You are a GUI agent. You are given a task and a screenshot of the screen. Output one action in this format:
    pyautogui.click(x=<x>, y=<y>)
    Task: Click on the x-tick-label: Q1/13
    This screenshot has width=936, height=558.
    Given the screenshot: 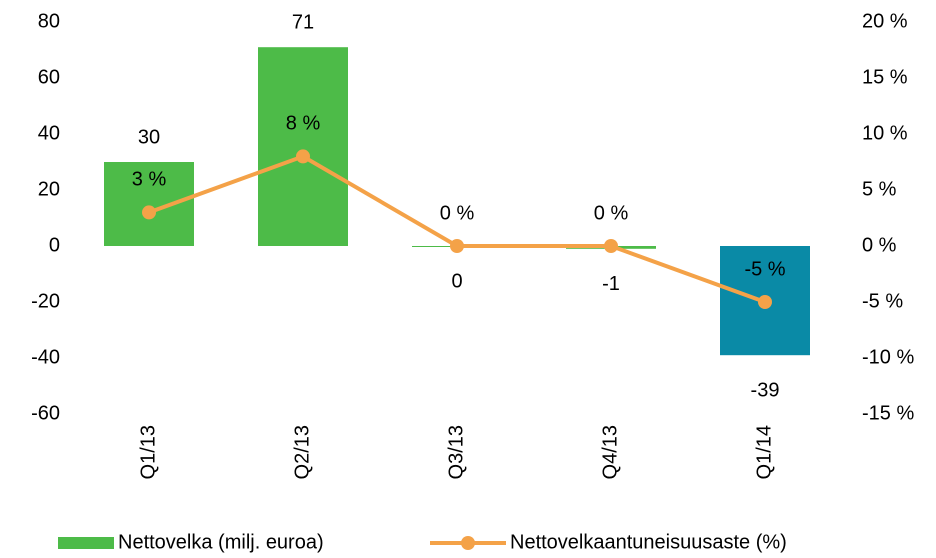 What is the action you would take?
    pyautogui.click(x=148, y=452)
    